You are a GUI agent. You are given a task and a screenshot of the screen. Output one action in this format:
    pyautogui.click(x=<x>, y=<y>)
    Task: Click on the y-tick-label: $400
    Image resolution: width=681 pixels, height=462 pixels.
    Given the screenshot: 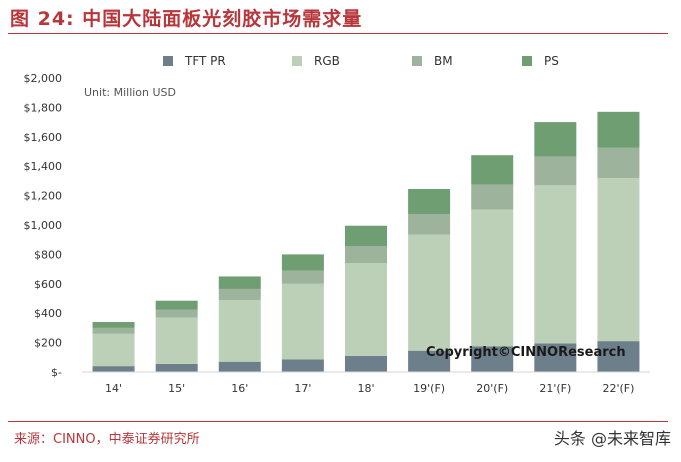 What is the action you would take?
    pyautogui.click(x=48, y=313)
    